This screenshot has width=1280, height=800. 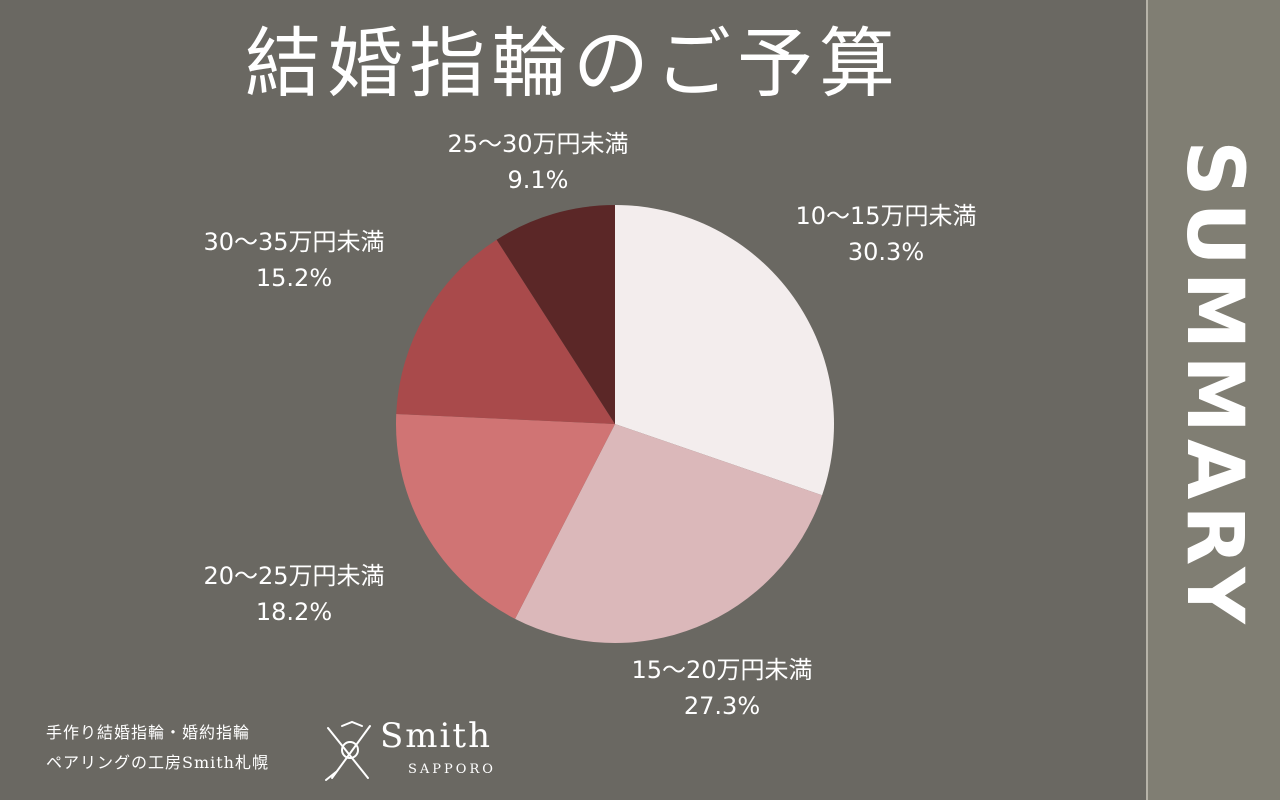 What do you see at coordinates (157, 748) in the screenshot?
I see `footer-tagline: 手作り結婚指輪・婚約指輪 ペアリングの工房Smith札幌` at bounding box center [157, 748].